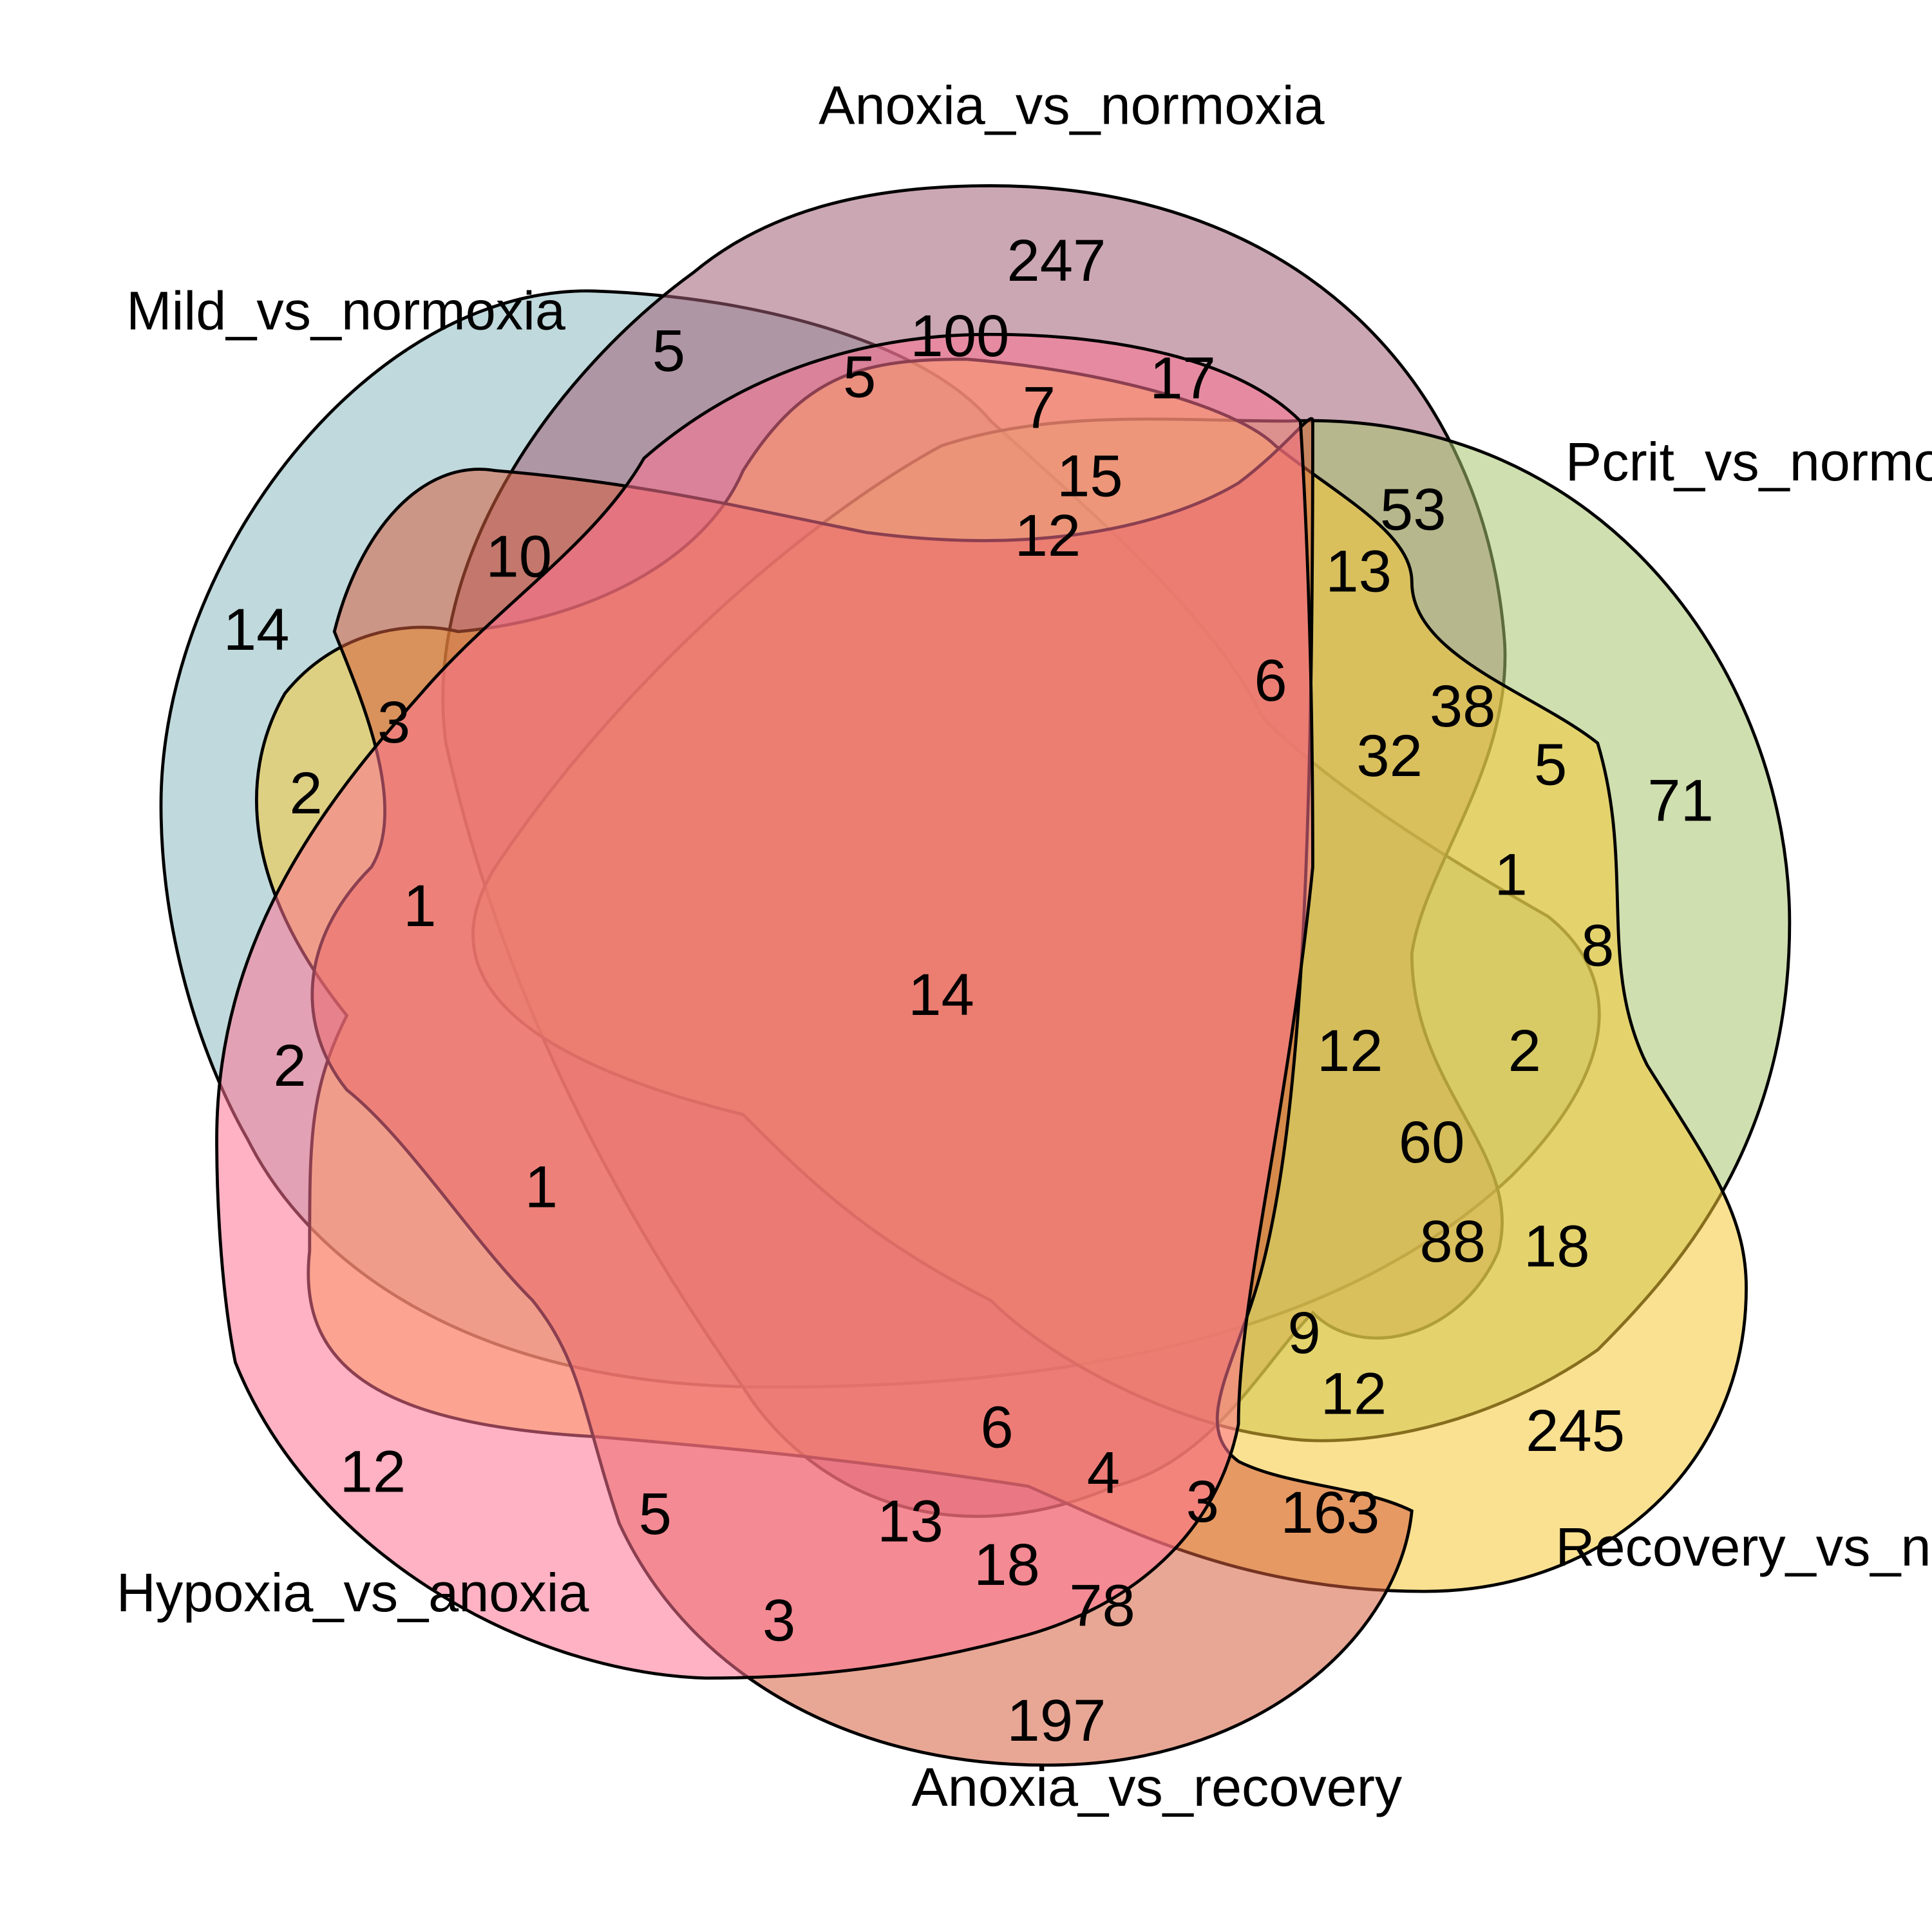  What do you see at coordinates (1597, 944) in the screenshot?
I see `region-count: 8` at bounding box center [1597, 944].